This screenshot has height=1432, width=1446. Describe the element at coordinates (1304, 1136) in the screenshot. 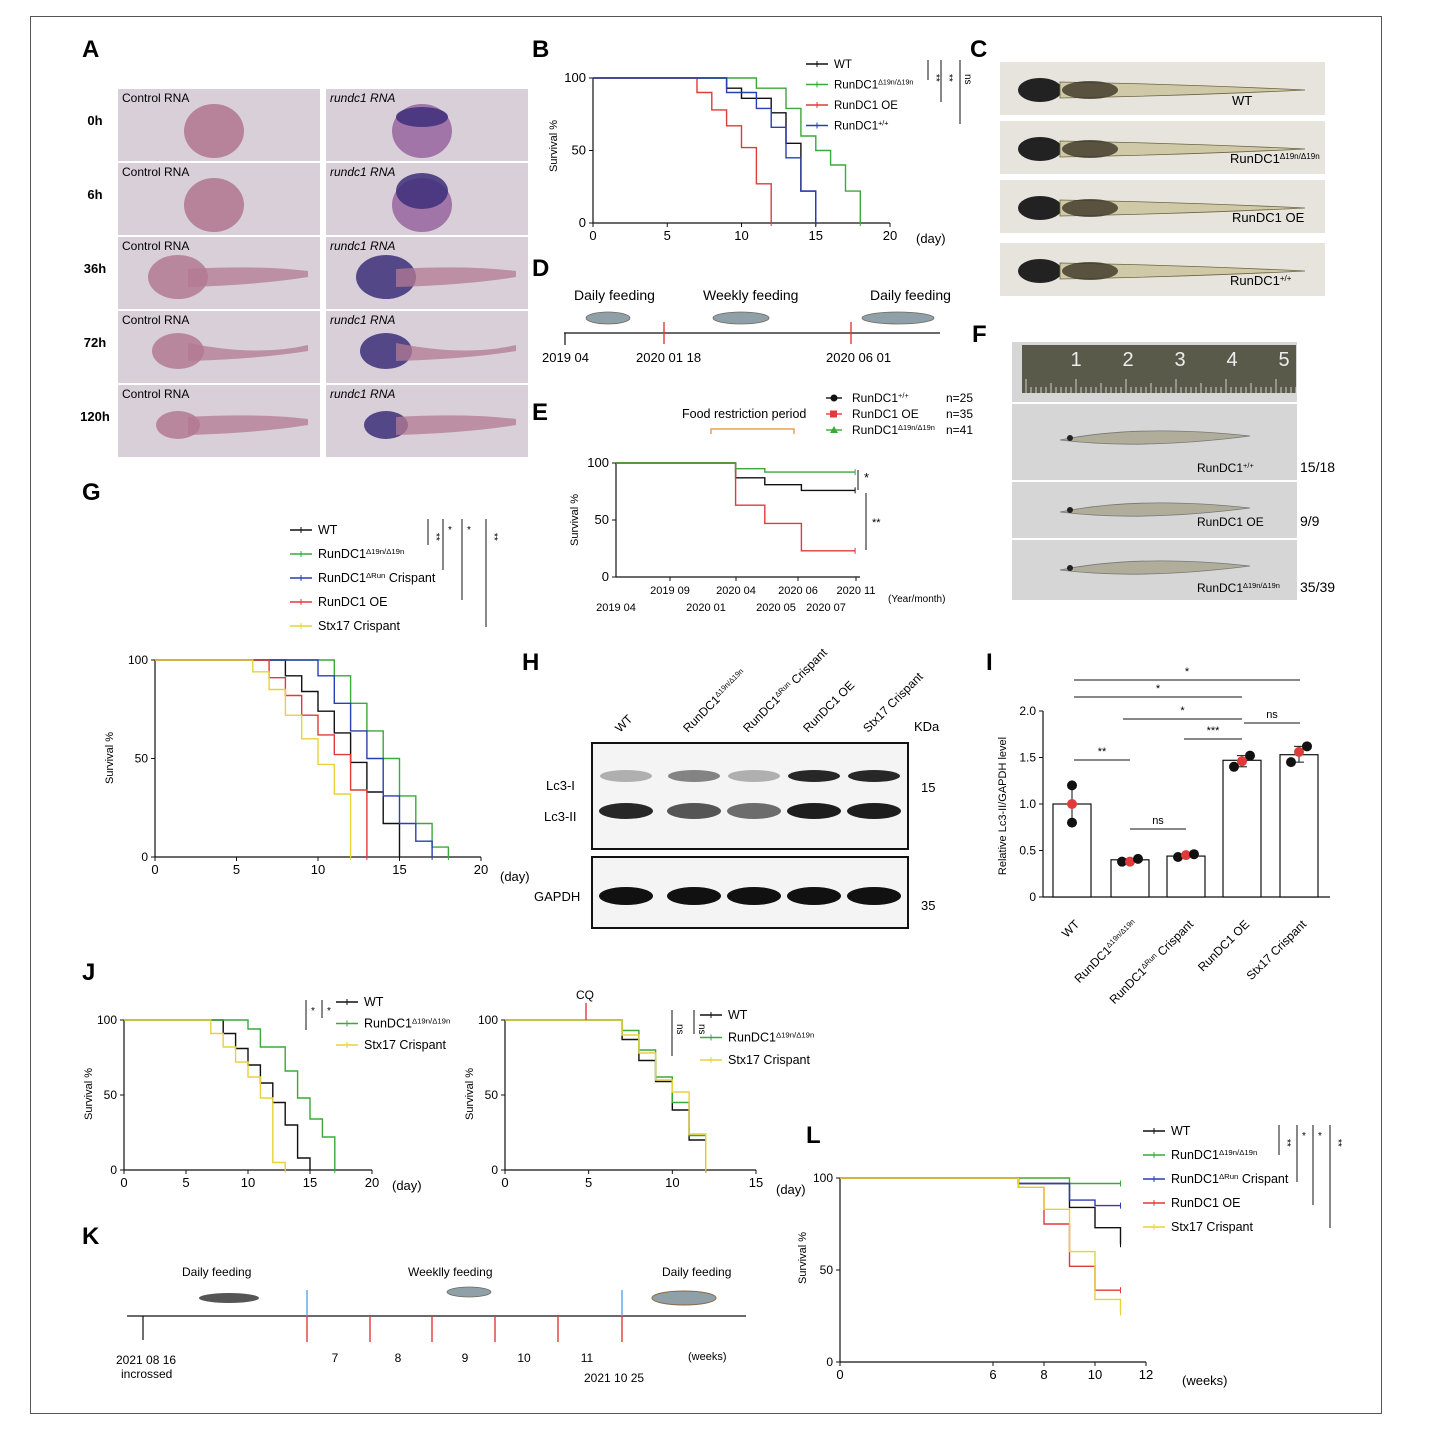

I see `panel-l-sig-1-label: *` at that location.